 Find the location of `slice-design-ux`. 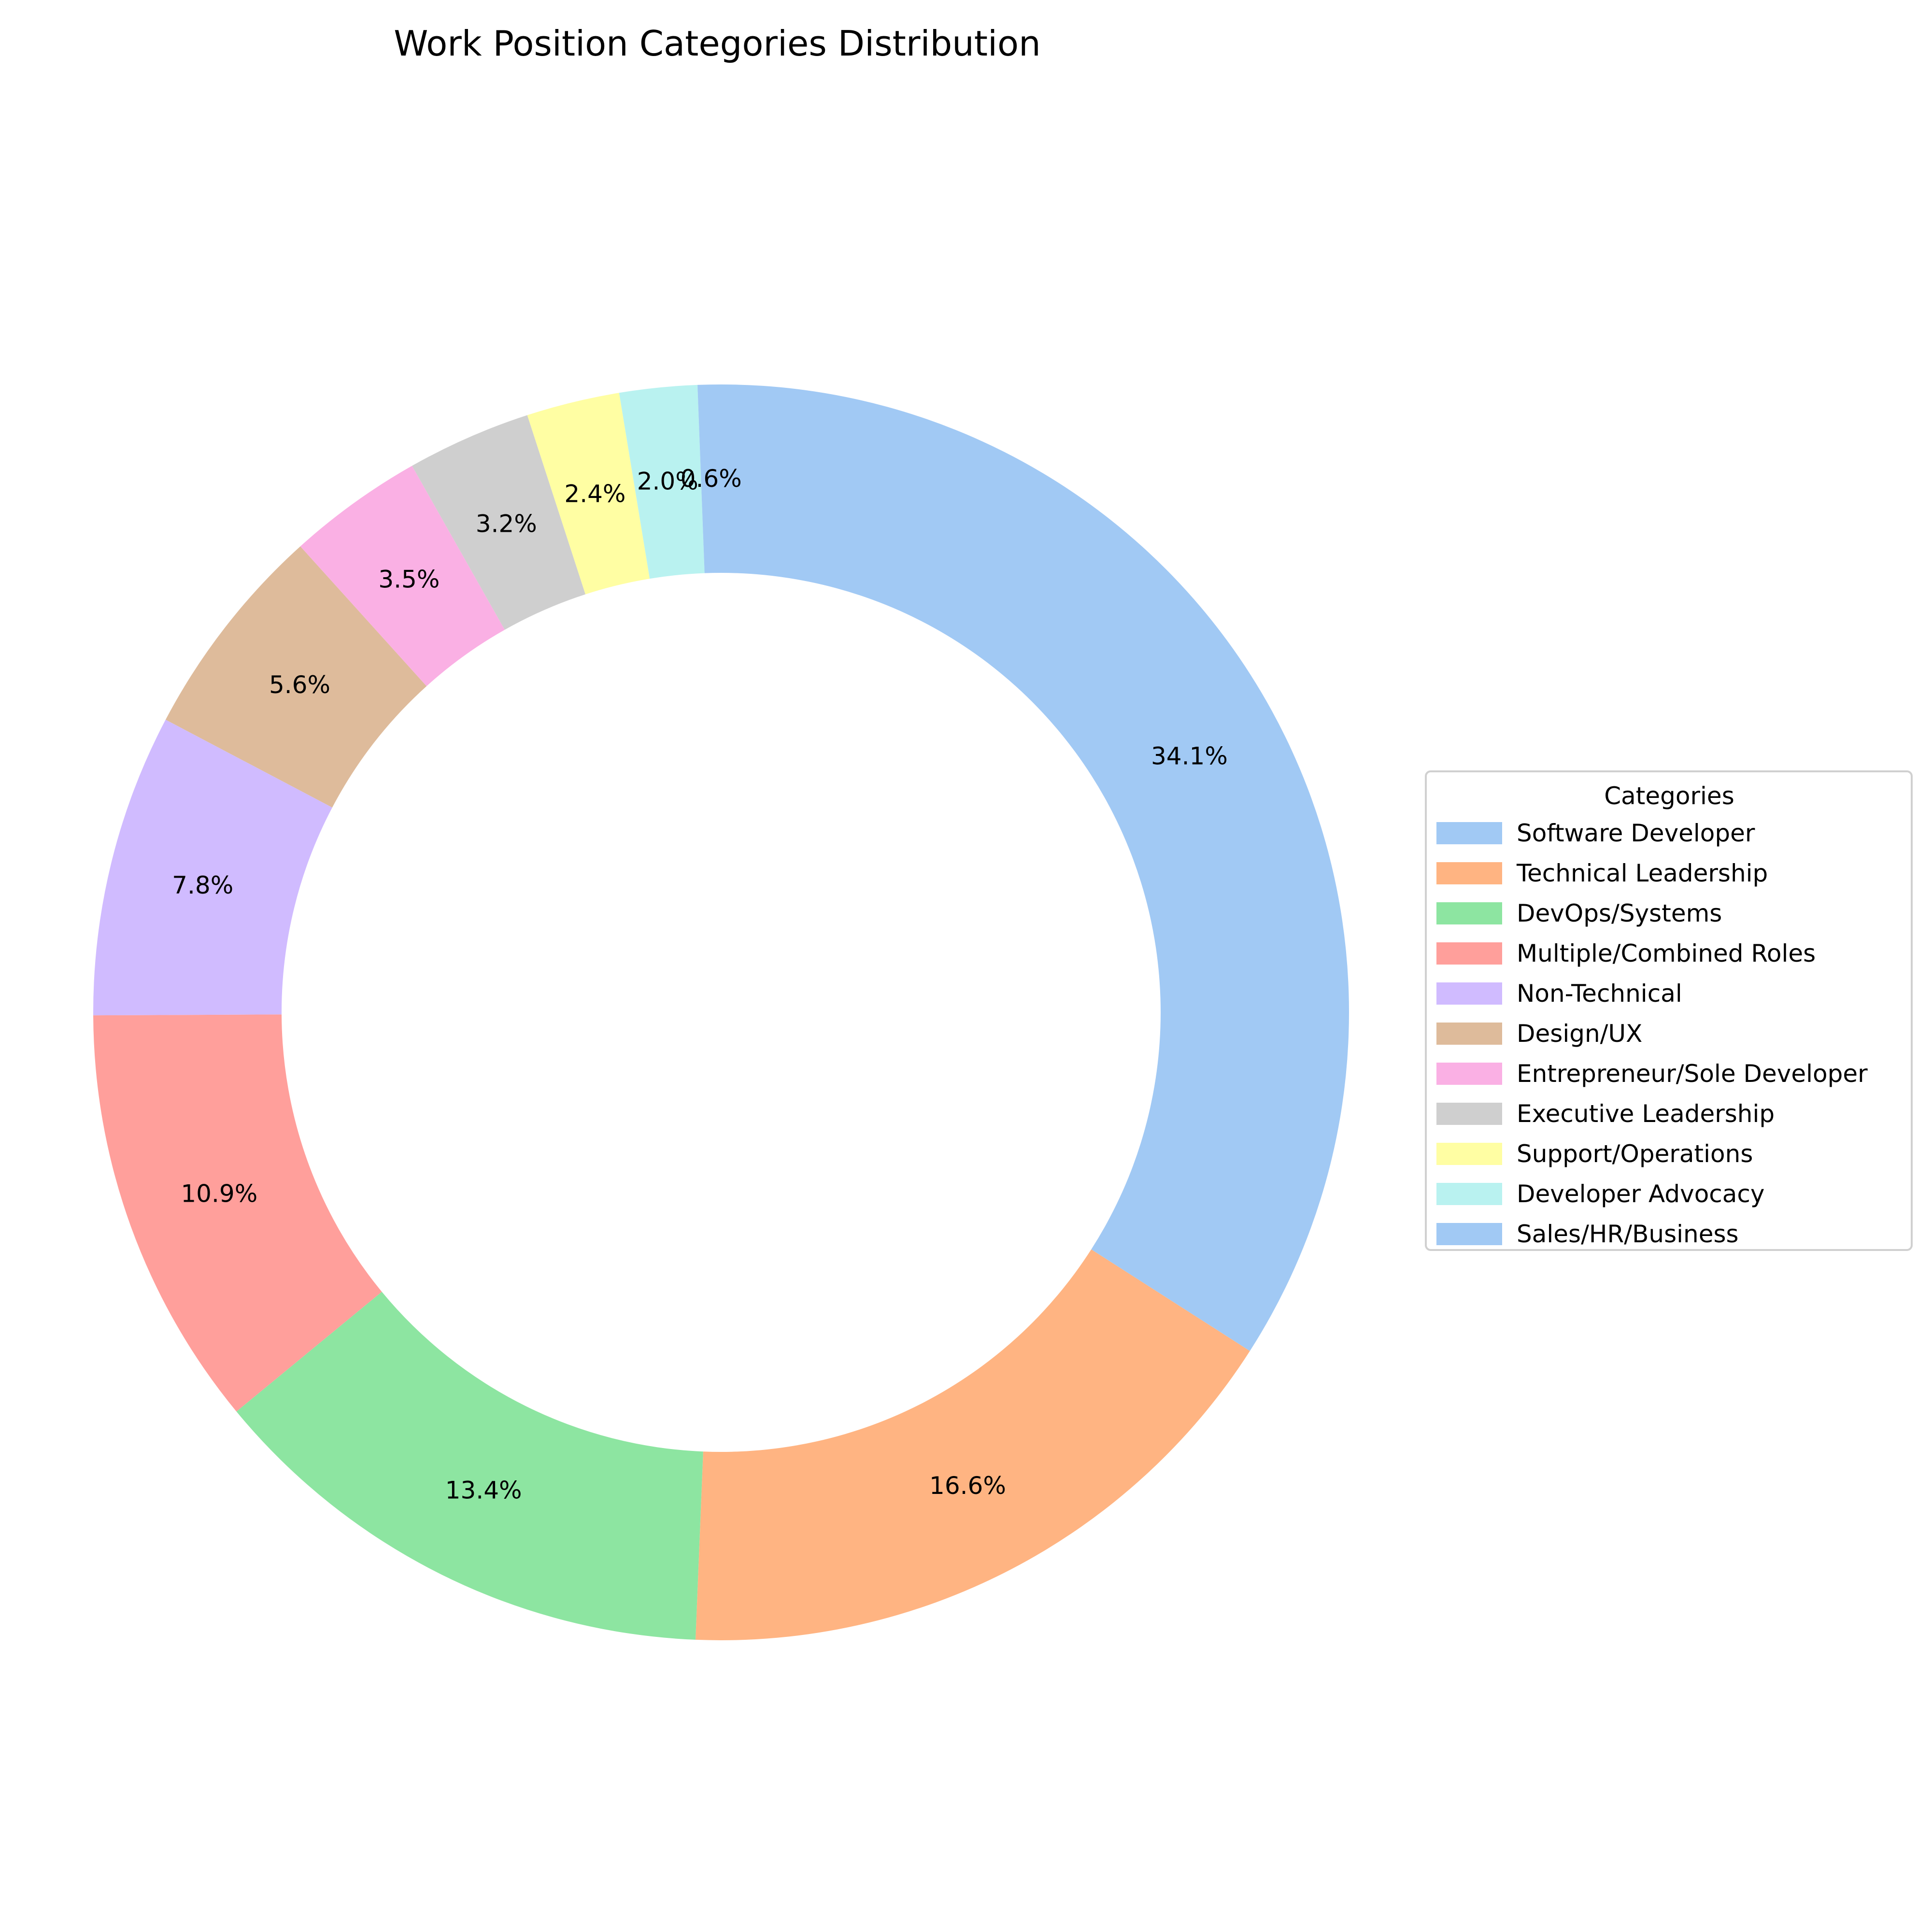

slice-design-ux is located at coordinates (296, 677).